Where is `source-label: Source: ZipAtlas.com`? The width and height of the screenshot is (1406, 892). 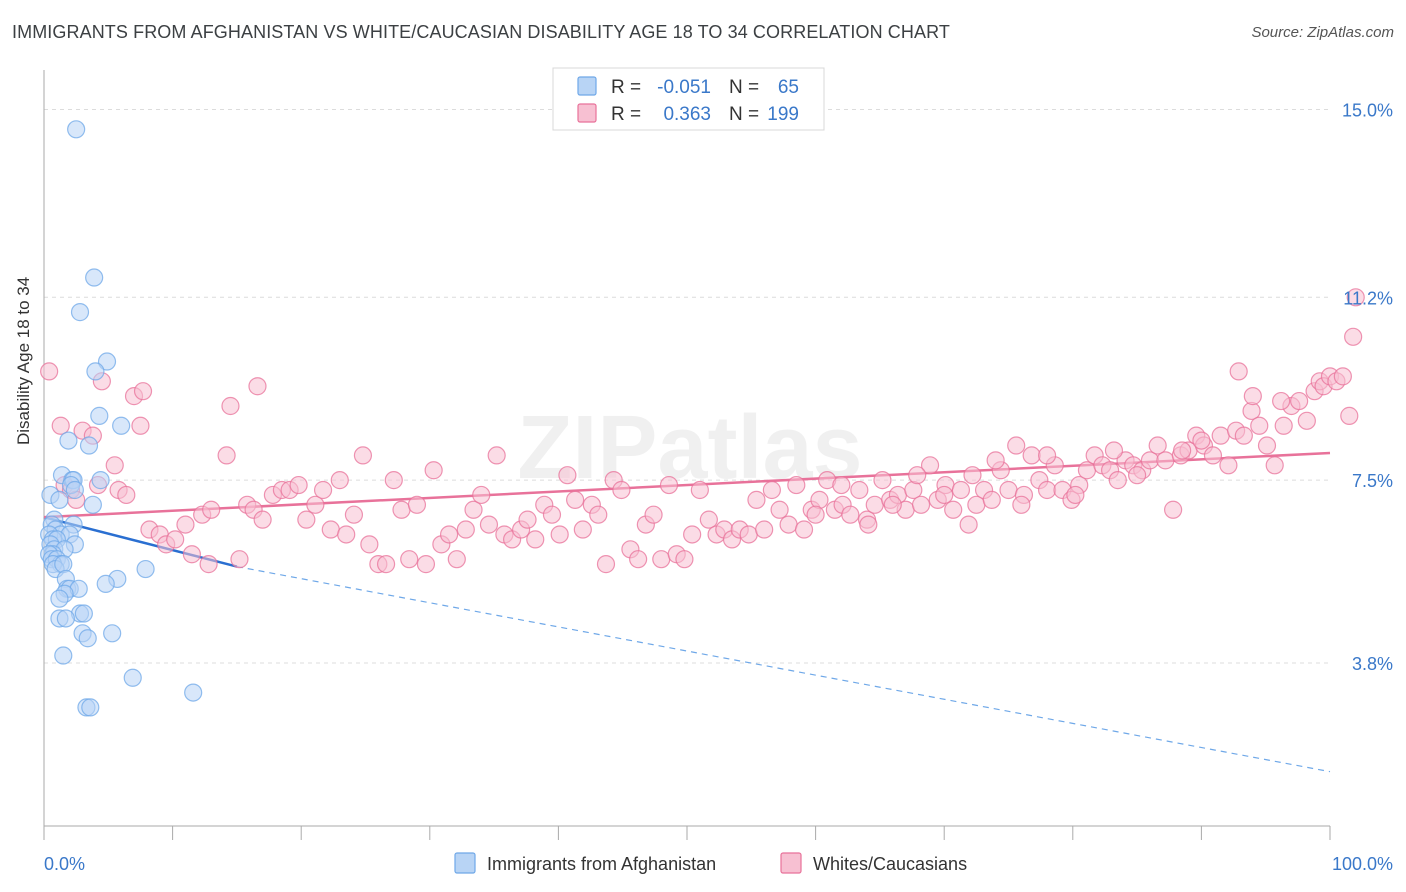
source-label: Source: ZipAtlas.com is located at coordinates (1322, 32).